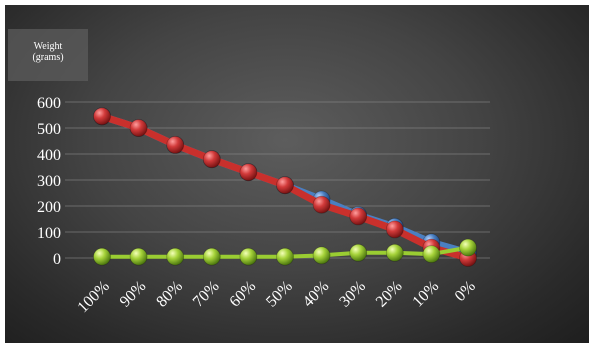  What do you see at coordinates (242, 294) in the screenshot?
I see `x-tick-label: 60%` at bounding box center [242, 294].